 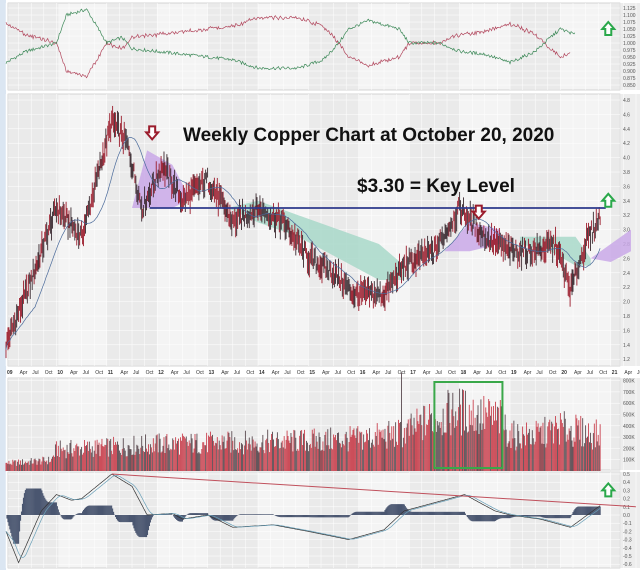 What do you see at coordinates (111, 373) in the screenshot?
I see `x-tick: 11` at bounding box center [111, 373].